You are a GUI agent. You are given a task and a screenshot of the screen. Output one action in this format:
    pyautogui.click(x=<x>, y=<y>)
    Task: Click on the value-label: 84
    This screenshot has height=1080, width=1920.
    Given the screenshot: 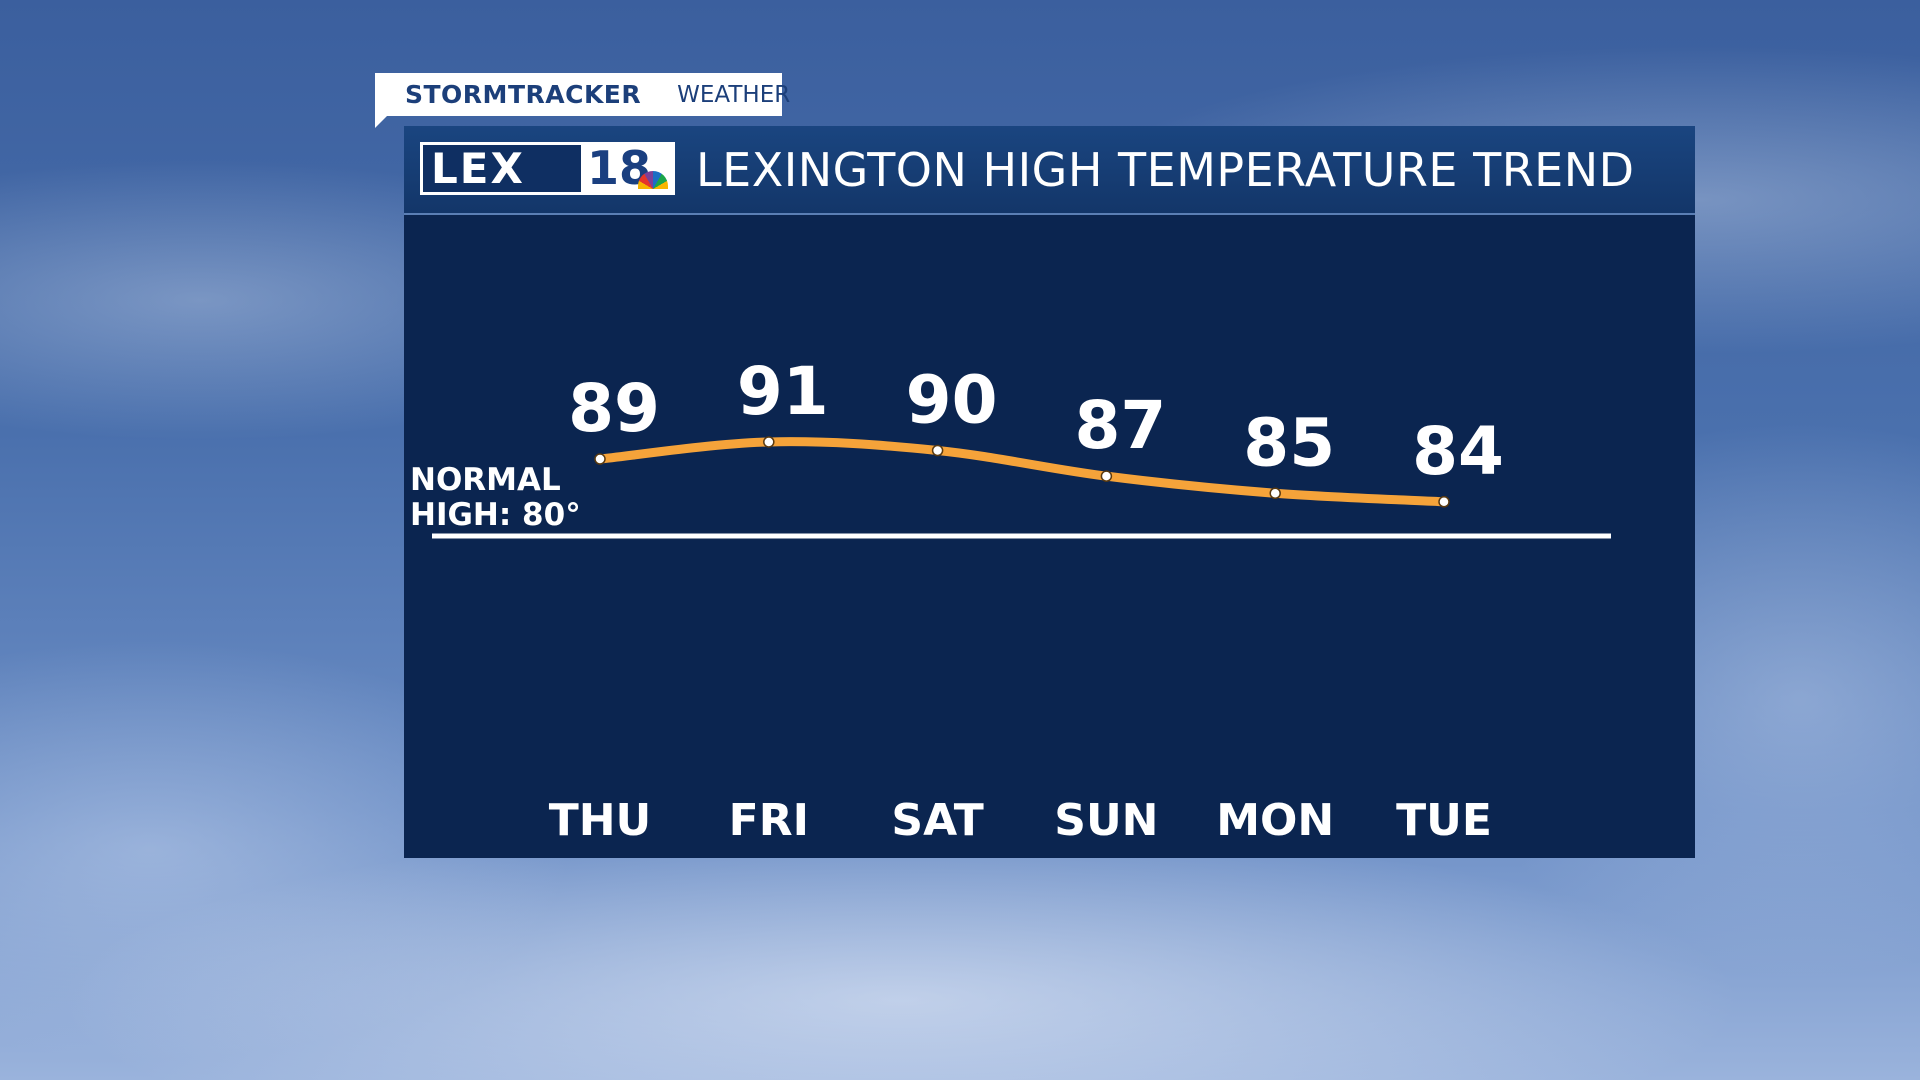 What is the action you would take?
    pyautogui.click(x=1458, y=451)
    